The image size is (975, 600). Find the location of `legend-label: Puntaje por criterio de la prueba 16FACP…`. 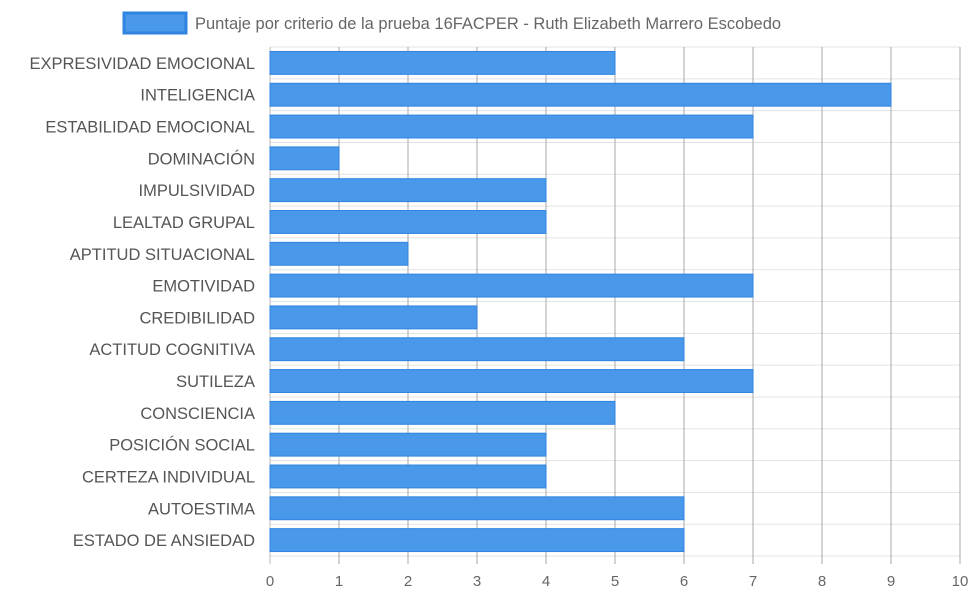

legend-label: Puntaje por criterio de la prueba 16FACP… is located at coordinates (488, 24).